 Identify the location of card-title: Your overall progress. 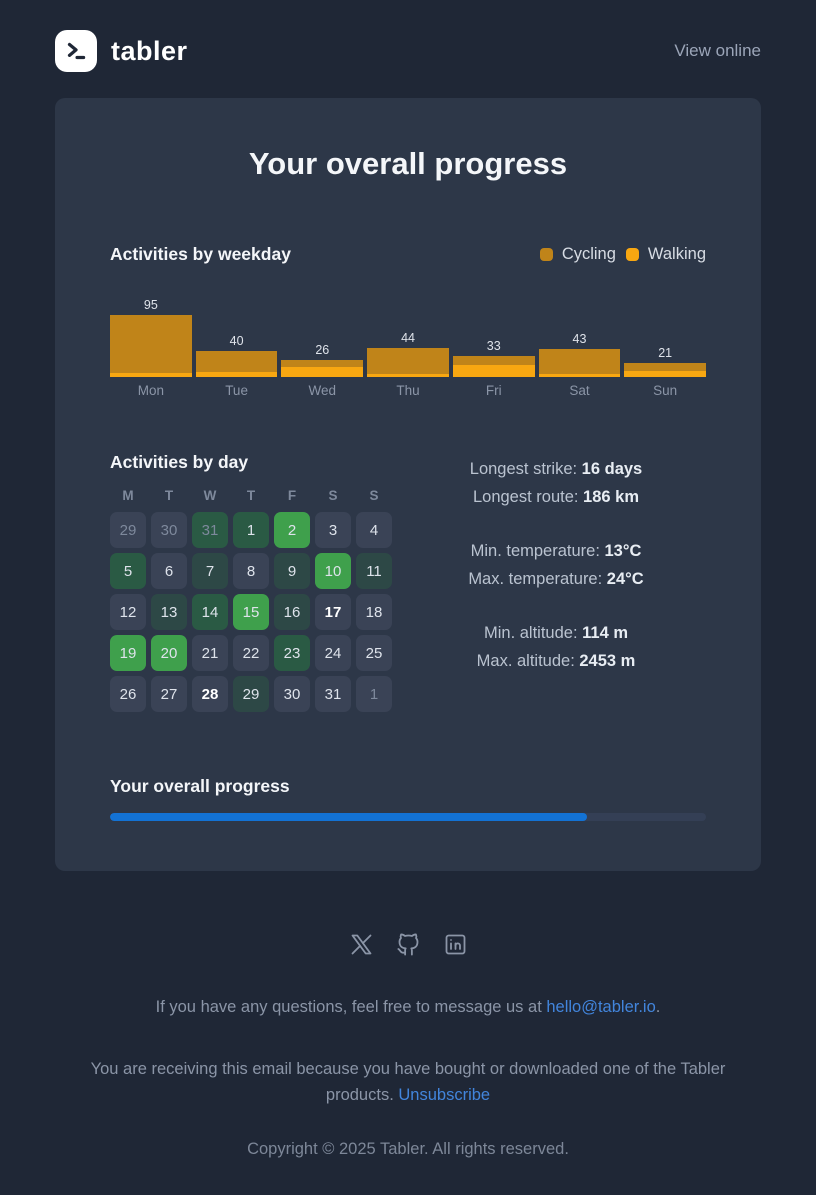
(408, 163).